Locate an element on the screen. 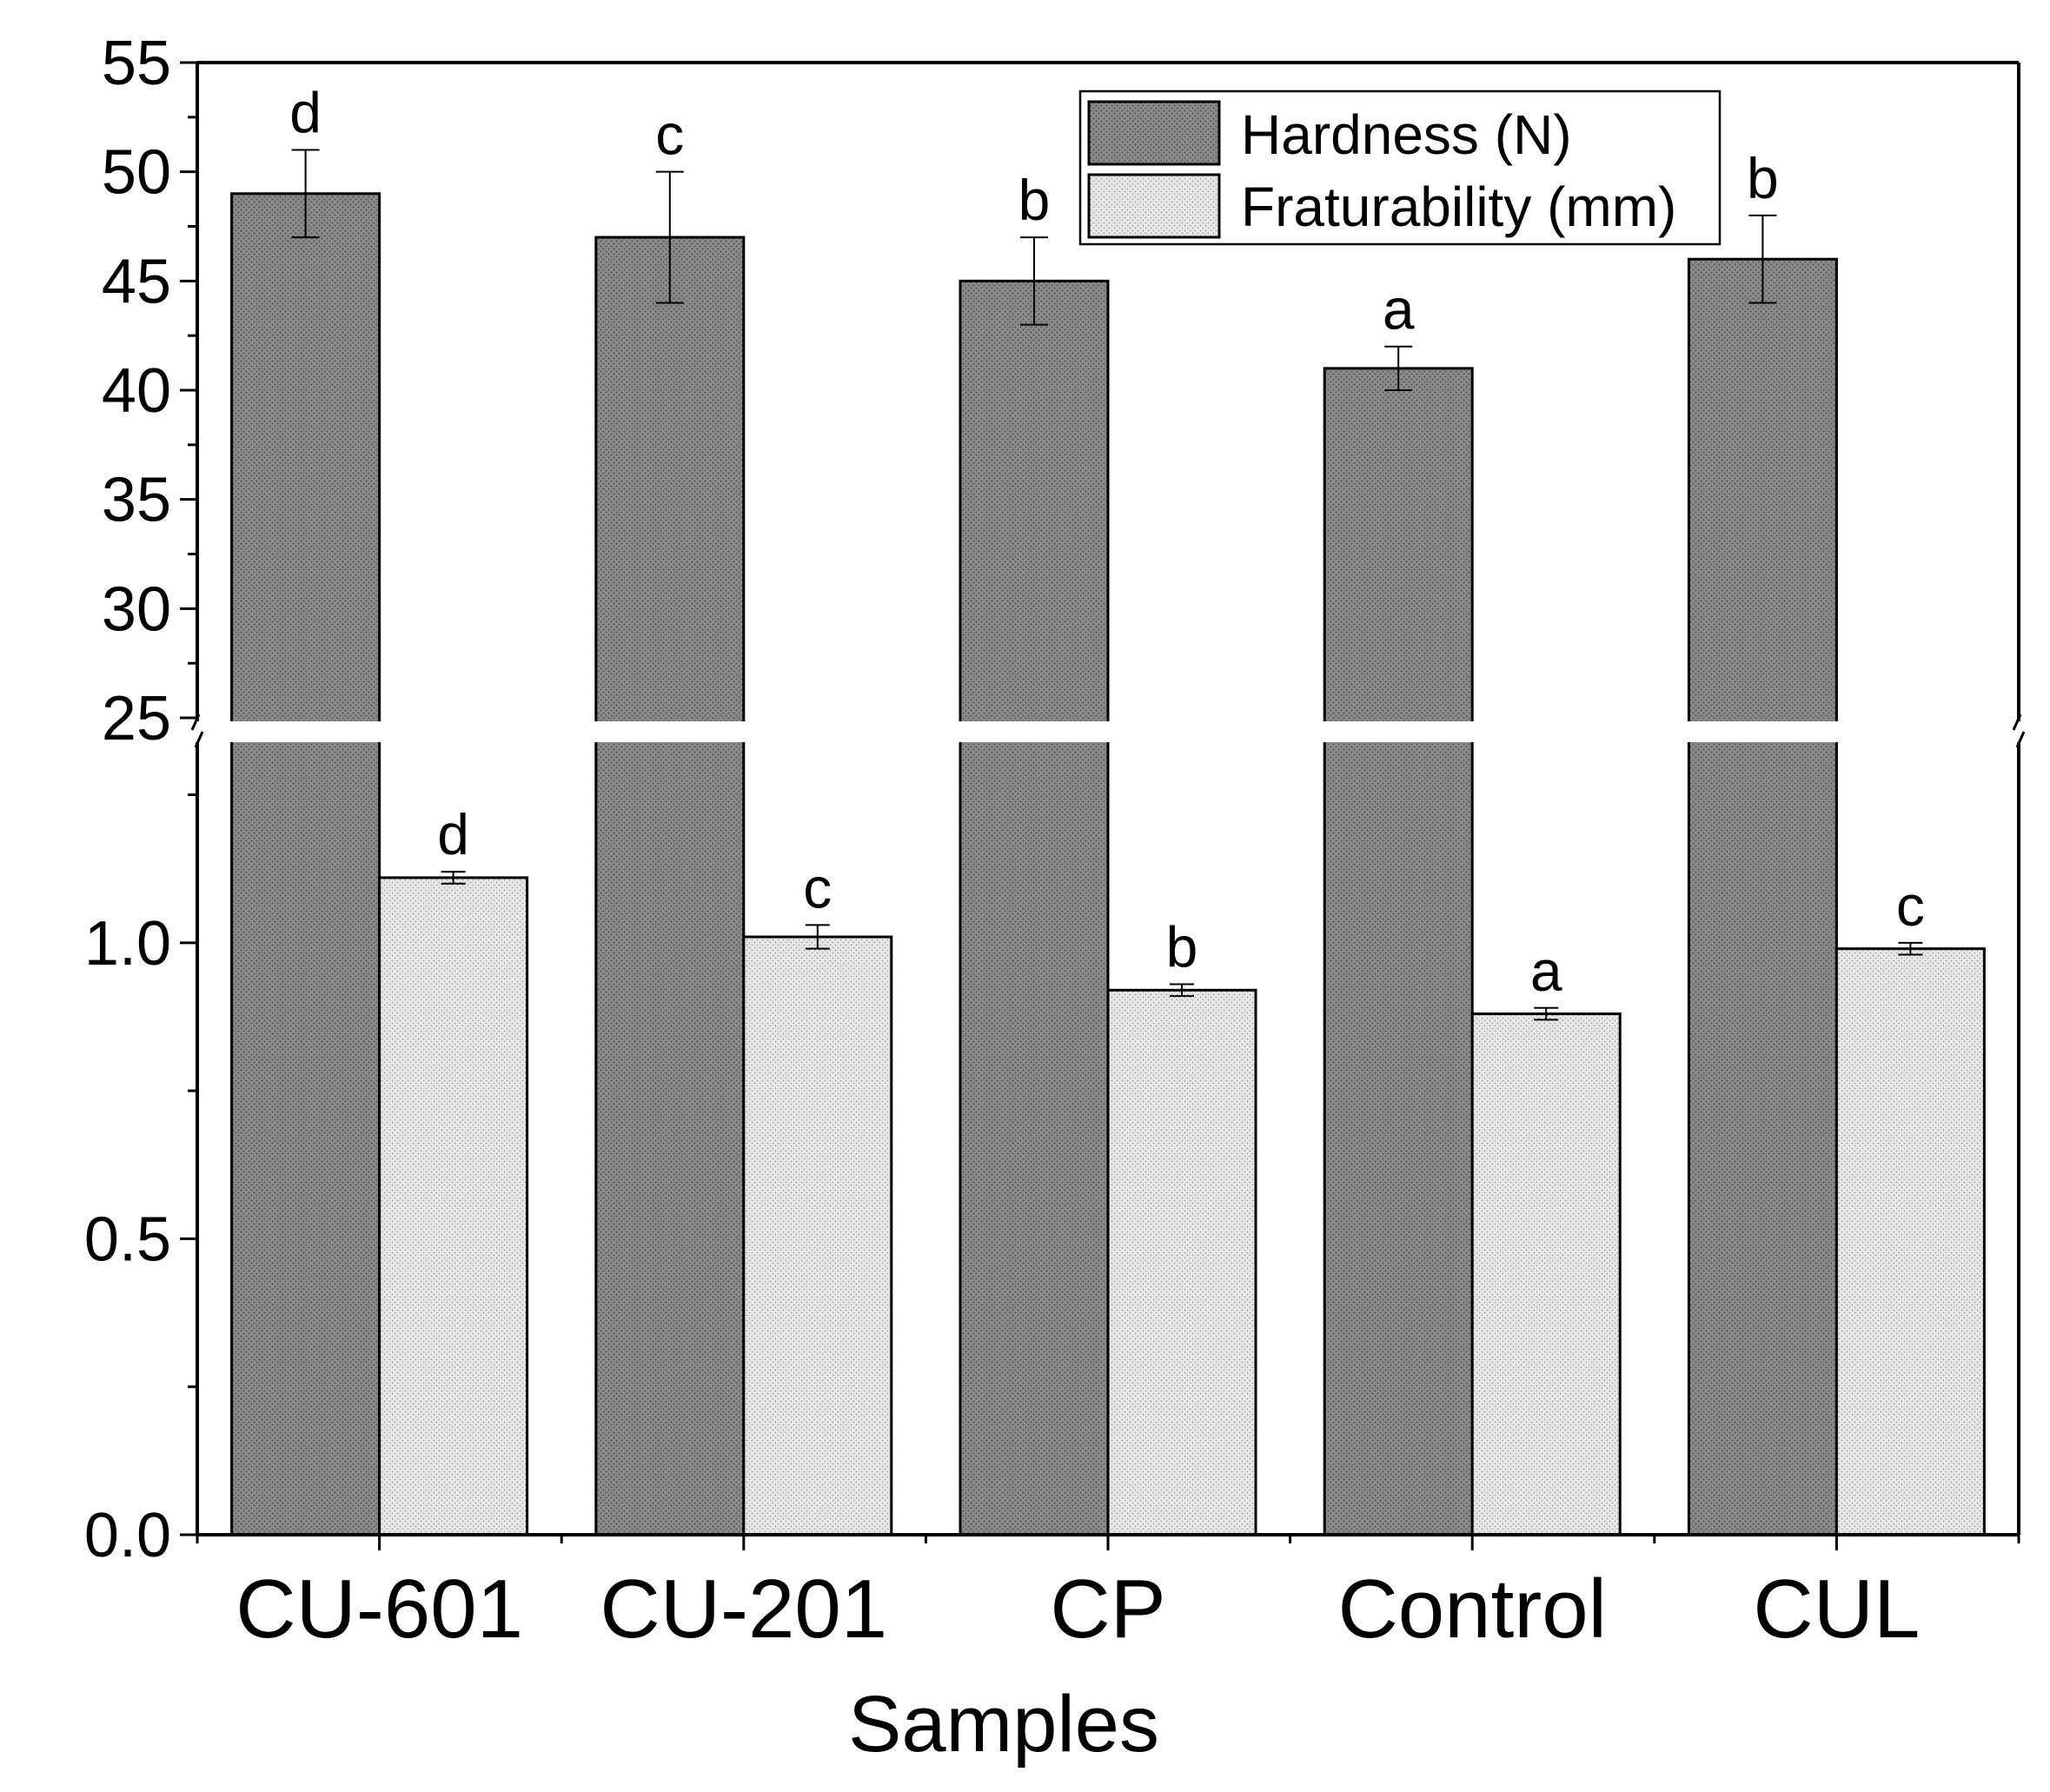  significance-label-fraturability-cp: b is located at coordinates (1182, 947).